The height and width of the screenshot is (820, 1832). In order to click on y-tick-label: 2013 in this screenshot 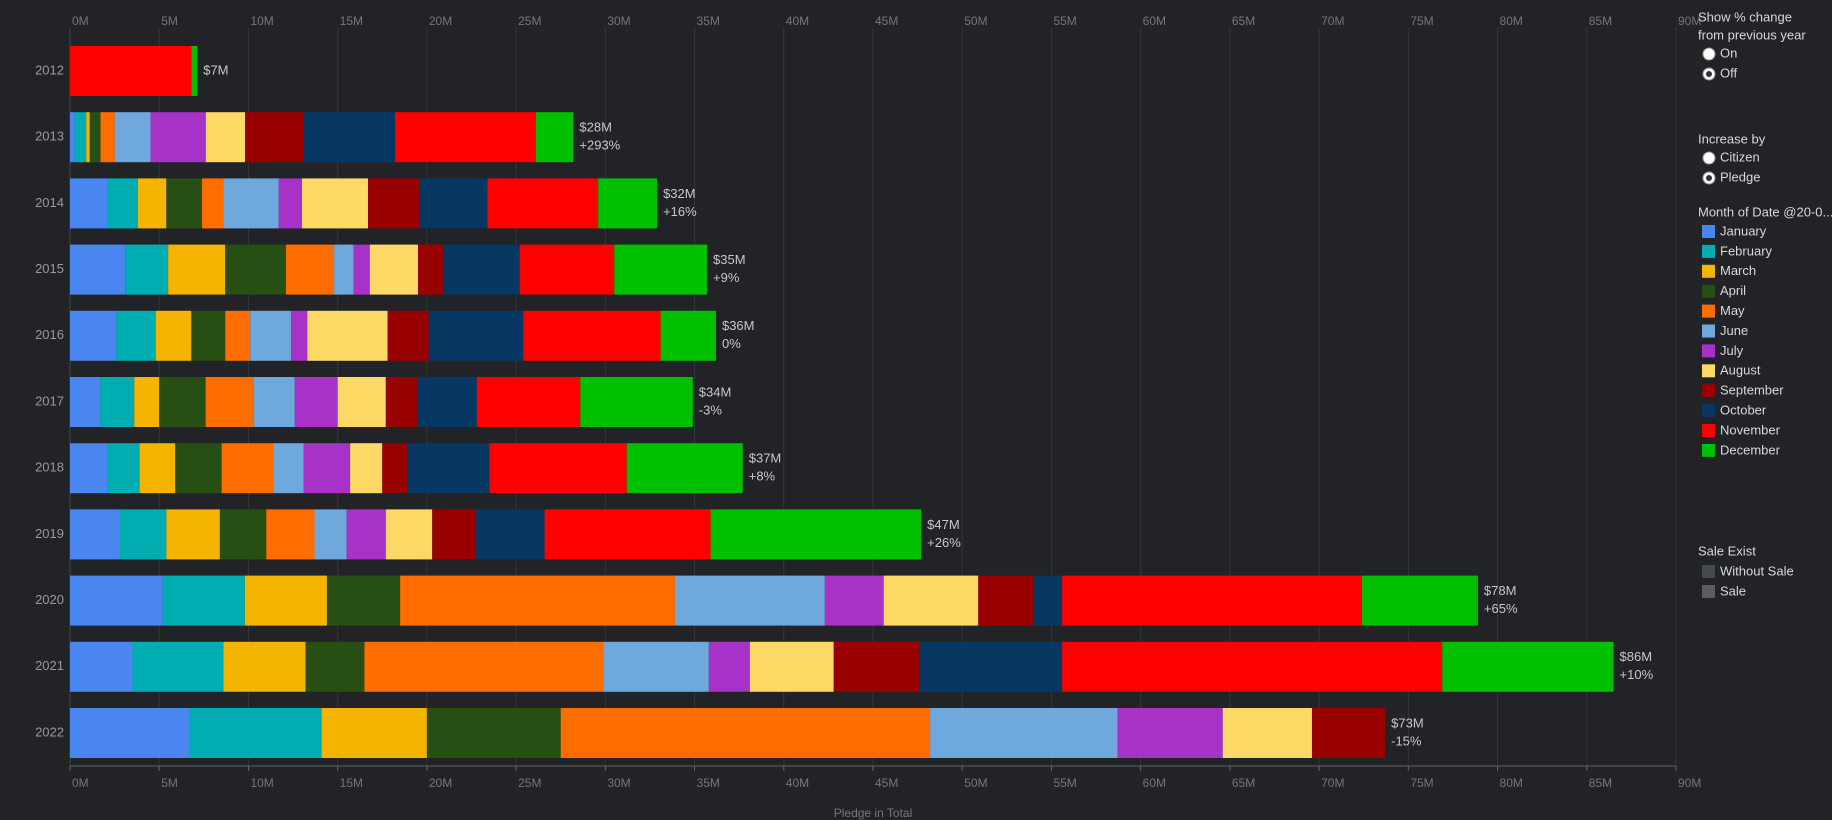, I will do `click(49, 136)`.